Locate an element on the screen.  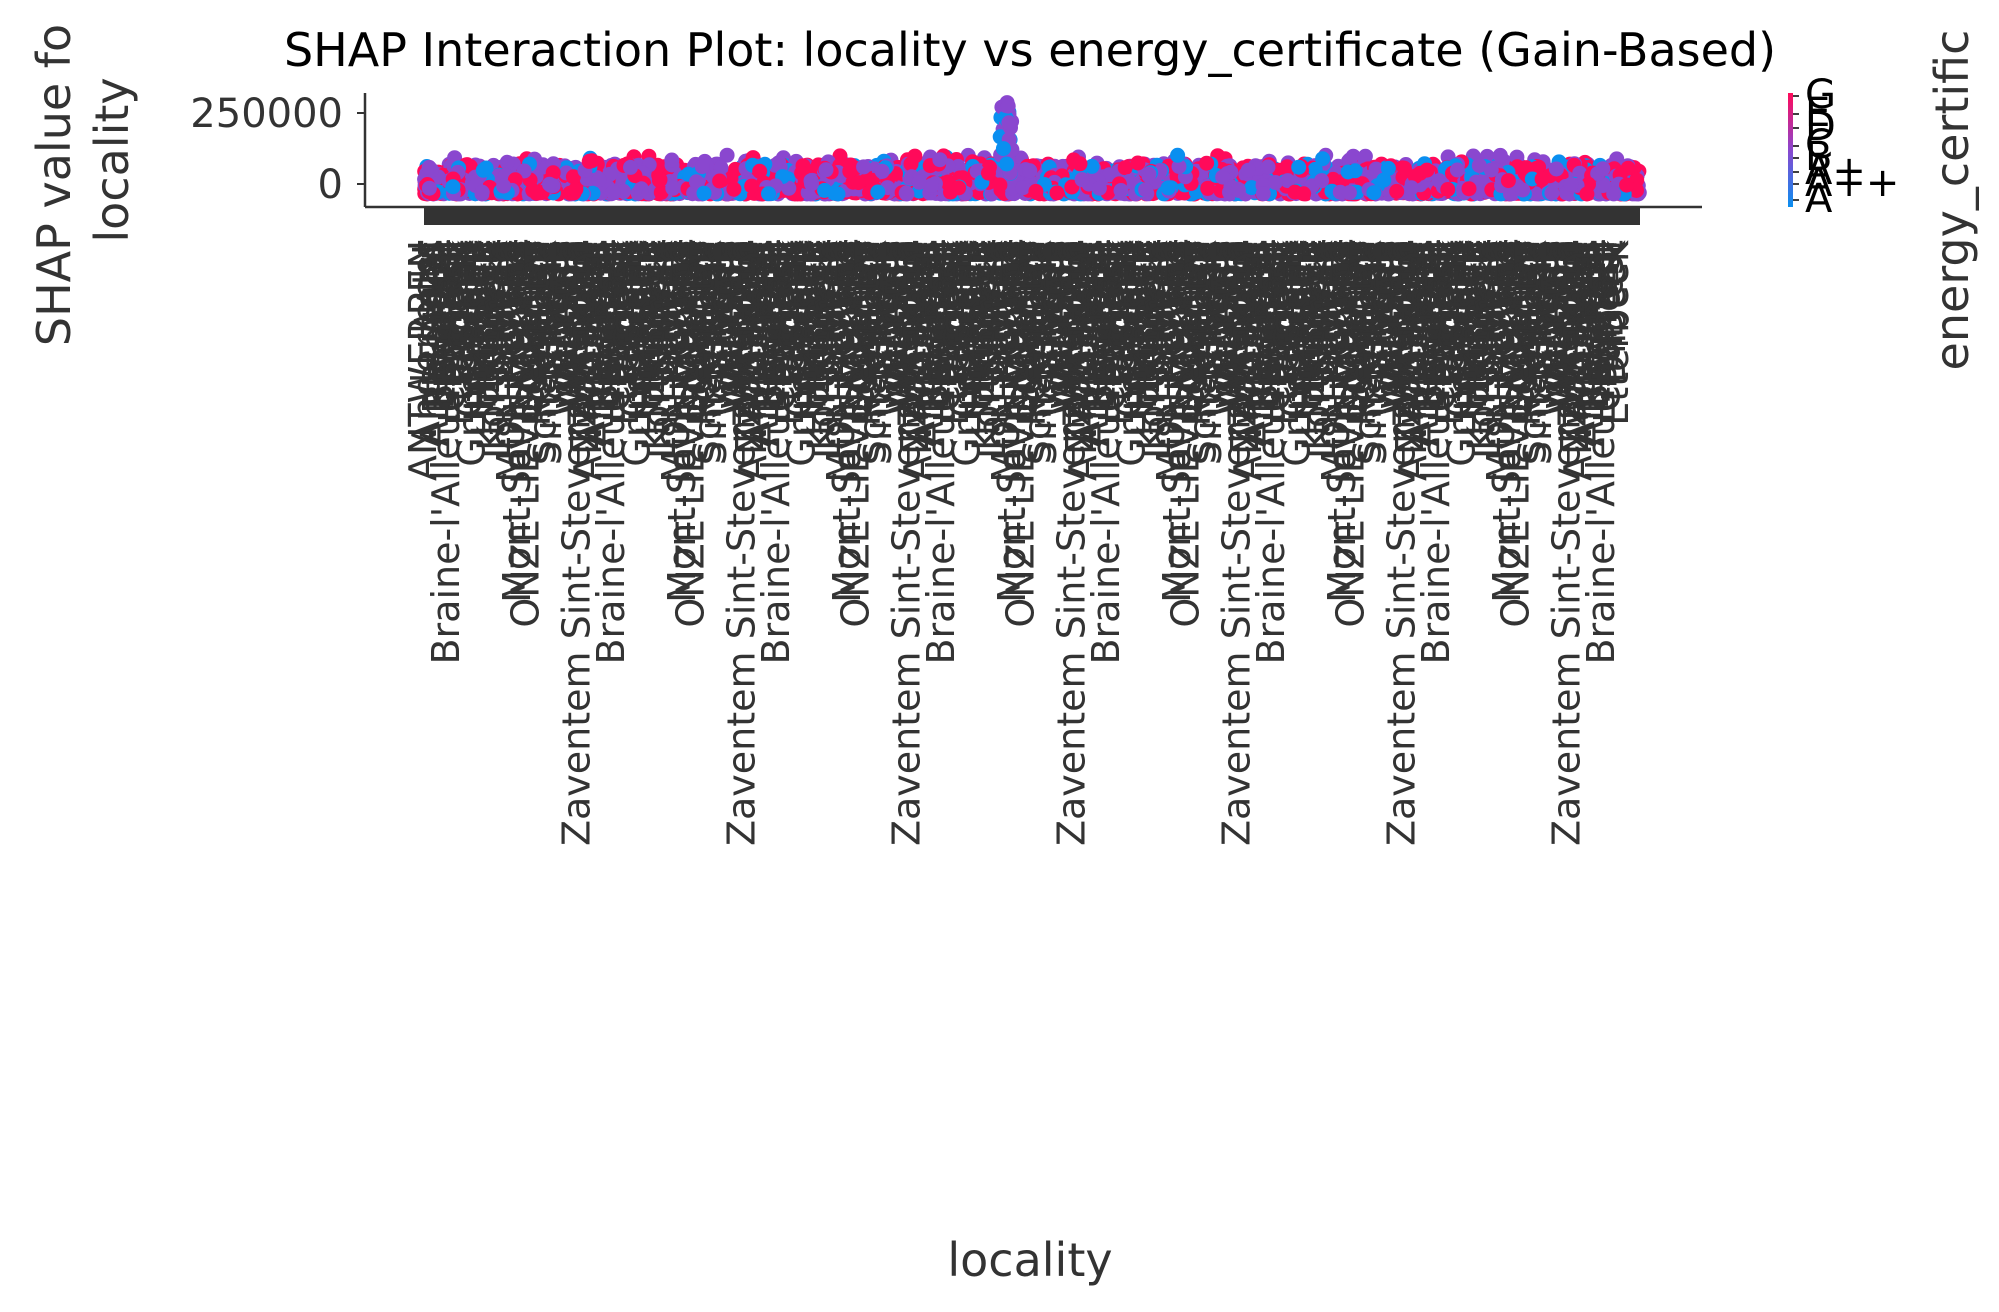
y-tick-label-250000: 250000 is located at coordinates (266, 114).